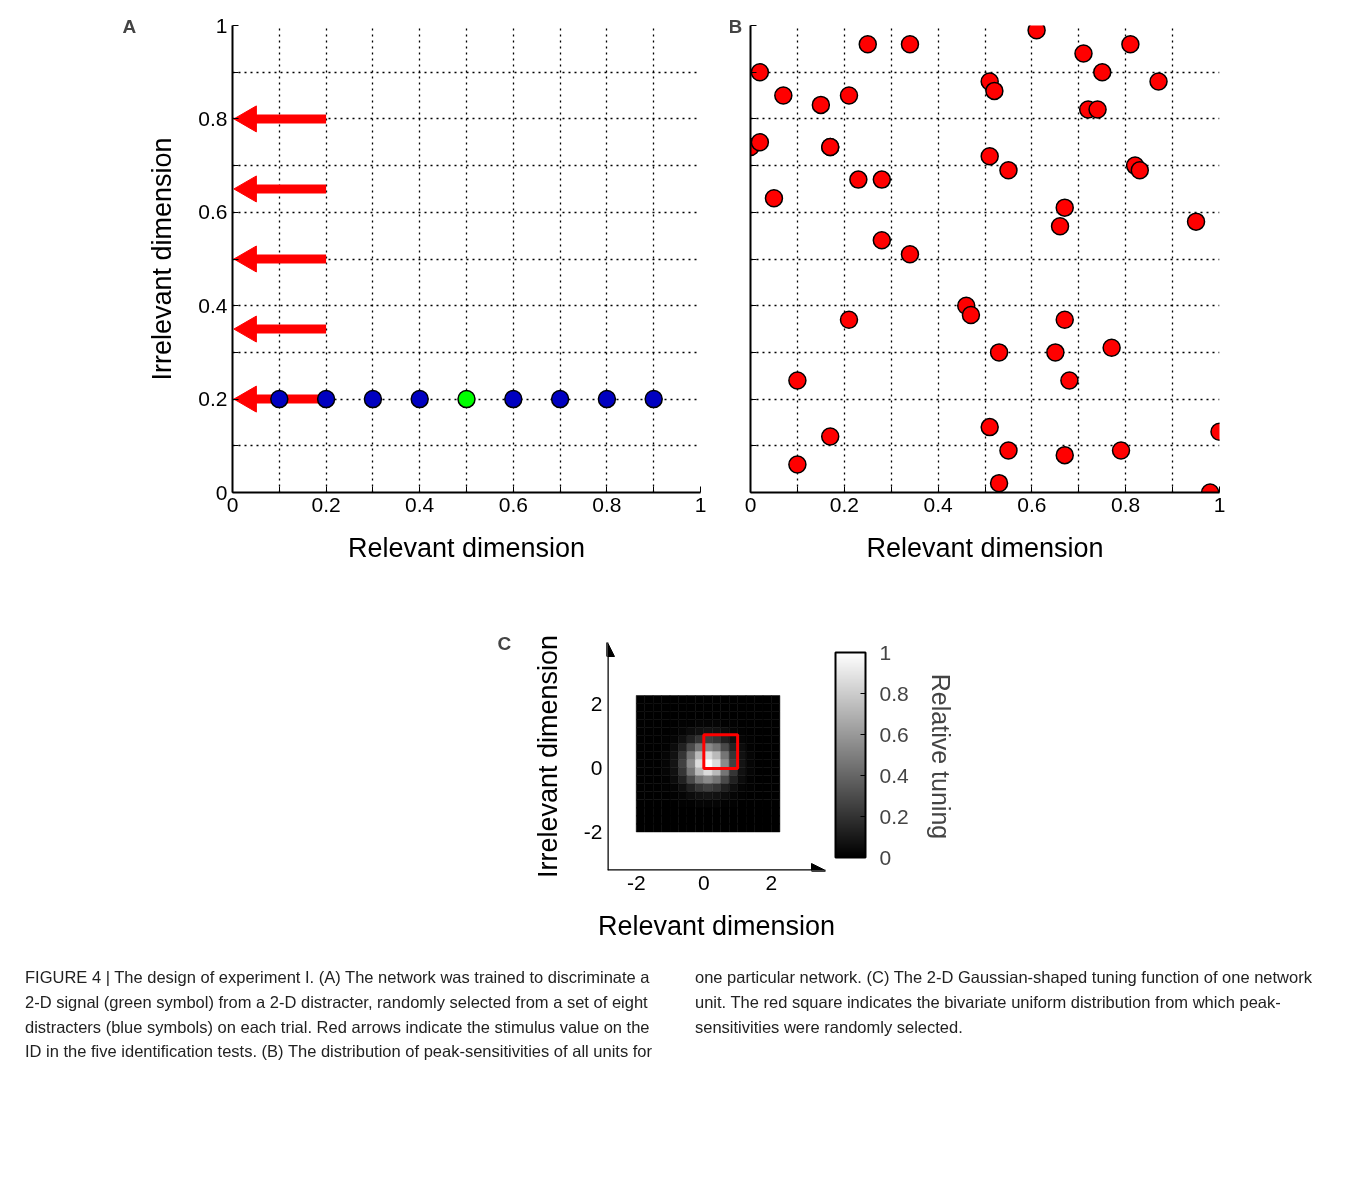 This screenshot has height=1192, width=1356. I want to click on y-tick-label: 0.4, so click(213, 305).